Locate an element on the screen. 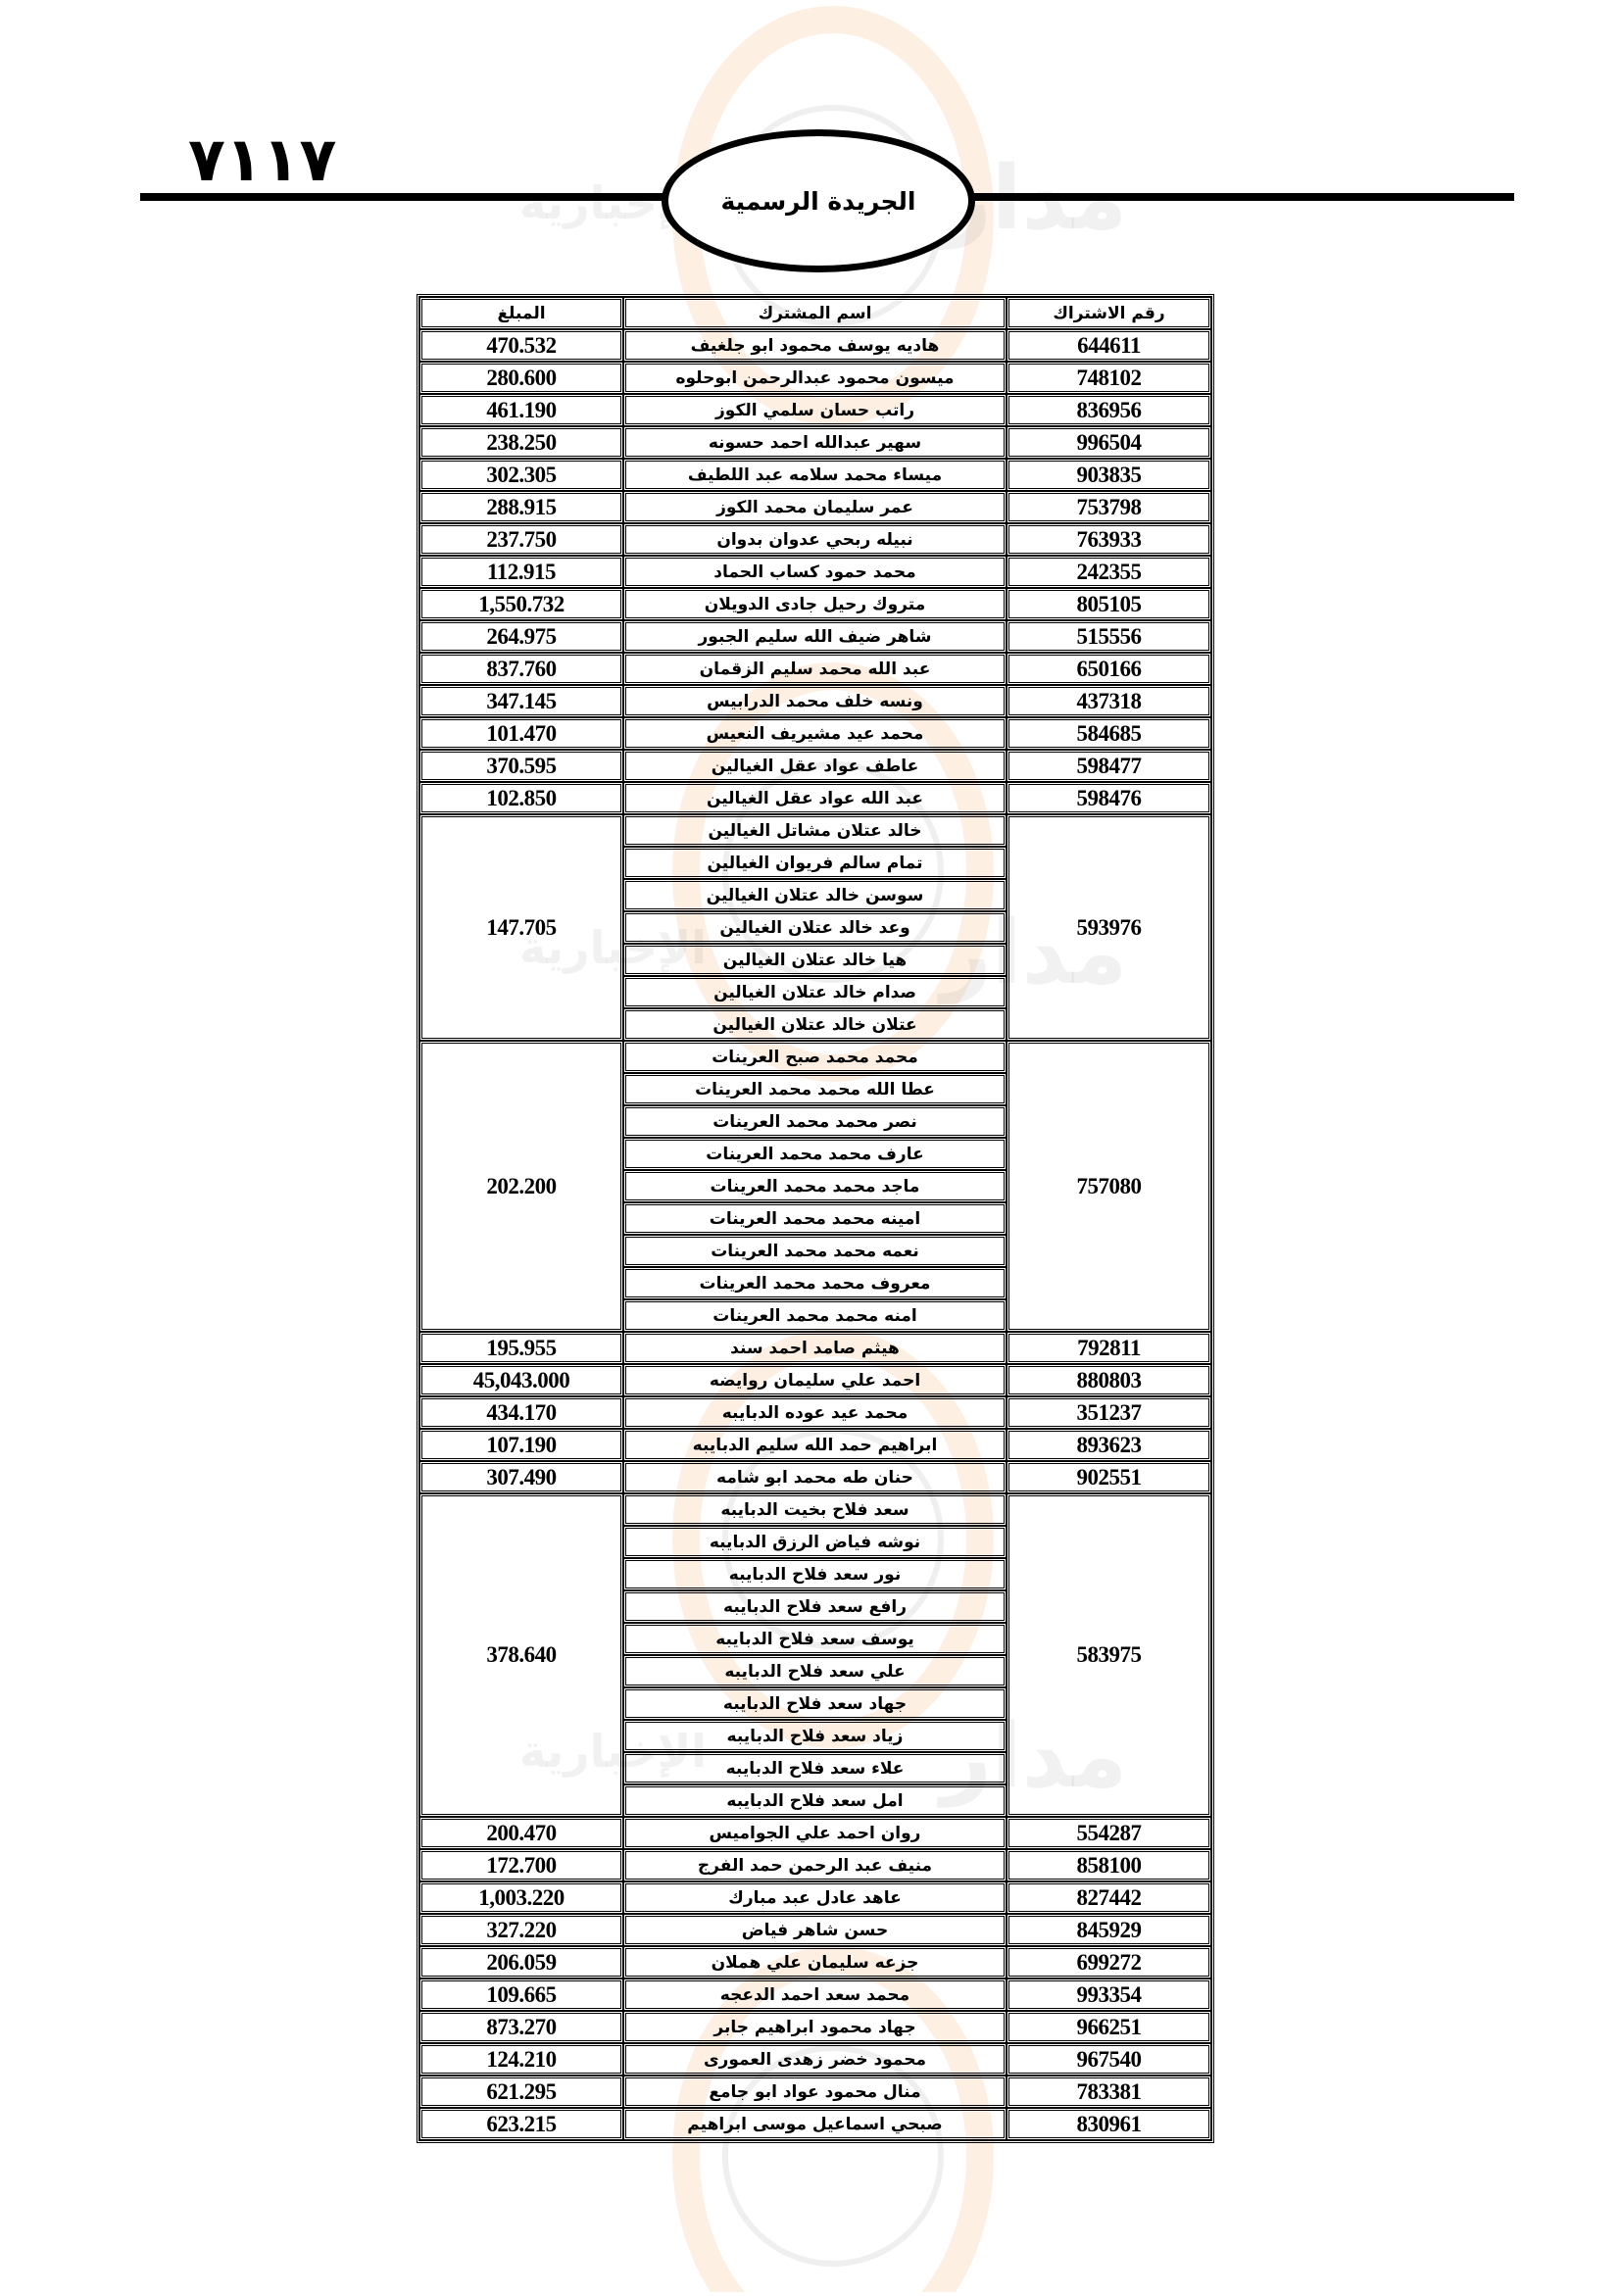  table-row: 434.170 محمد عيد عوده الدبايبه 351237 is located at coordinates (815, 1413).